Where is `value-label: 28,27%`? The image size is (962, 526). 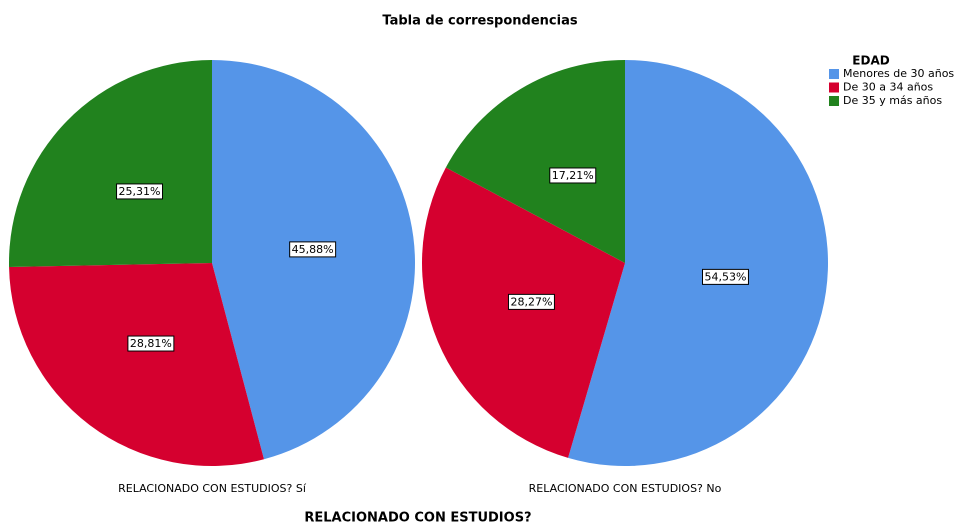
value-label: 28,27% is located at coordinates (531, 301).